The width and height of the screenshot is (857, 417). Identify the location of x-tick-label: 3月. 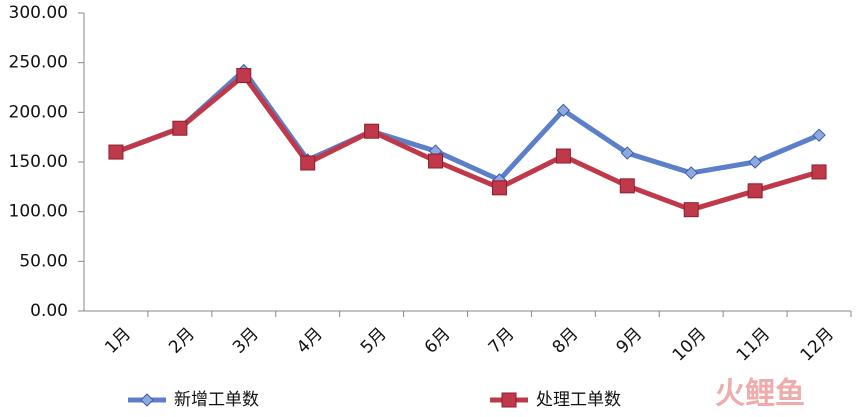
(246, 341).